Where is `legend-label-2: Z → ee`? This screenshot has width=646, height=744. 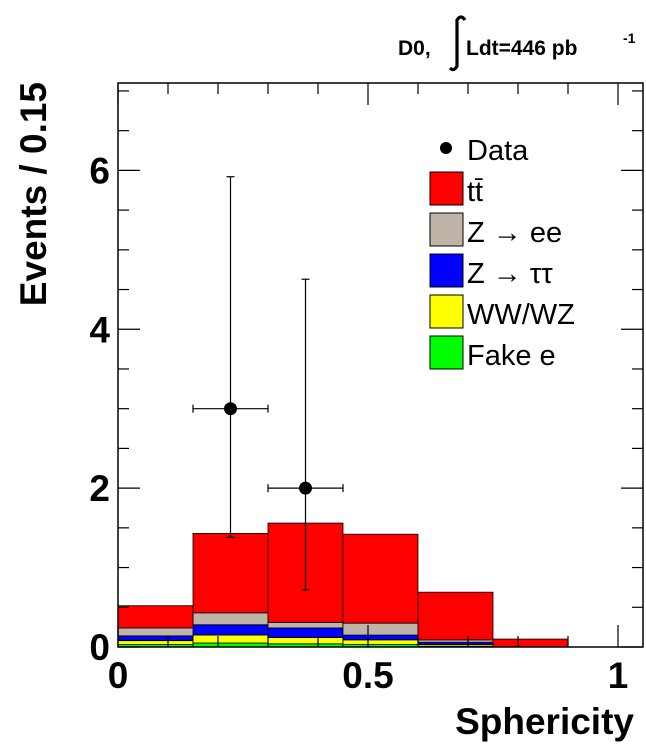 legend-label-2: Z → ee is located at coordinates (514, 233).